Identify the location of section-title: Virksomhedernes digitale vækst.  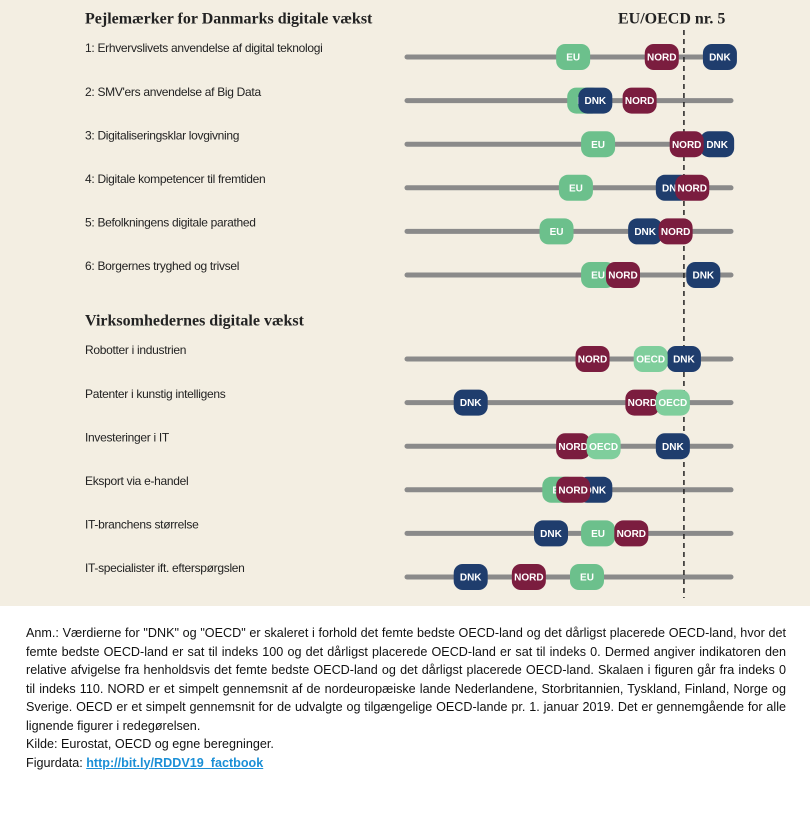
(195, 321).